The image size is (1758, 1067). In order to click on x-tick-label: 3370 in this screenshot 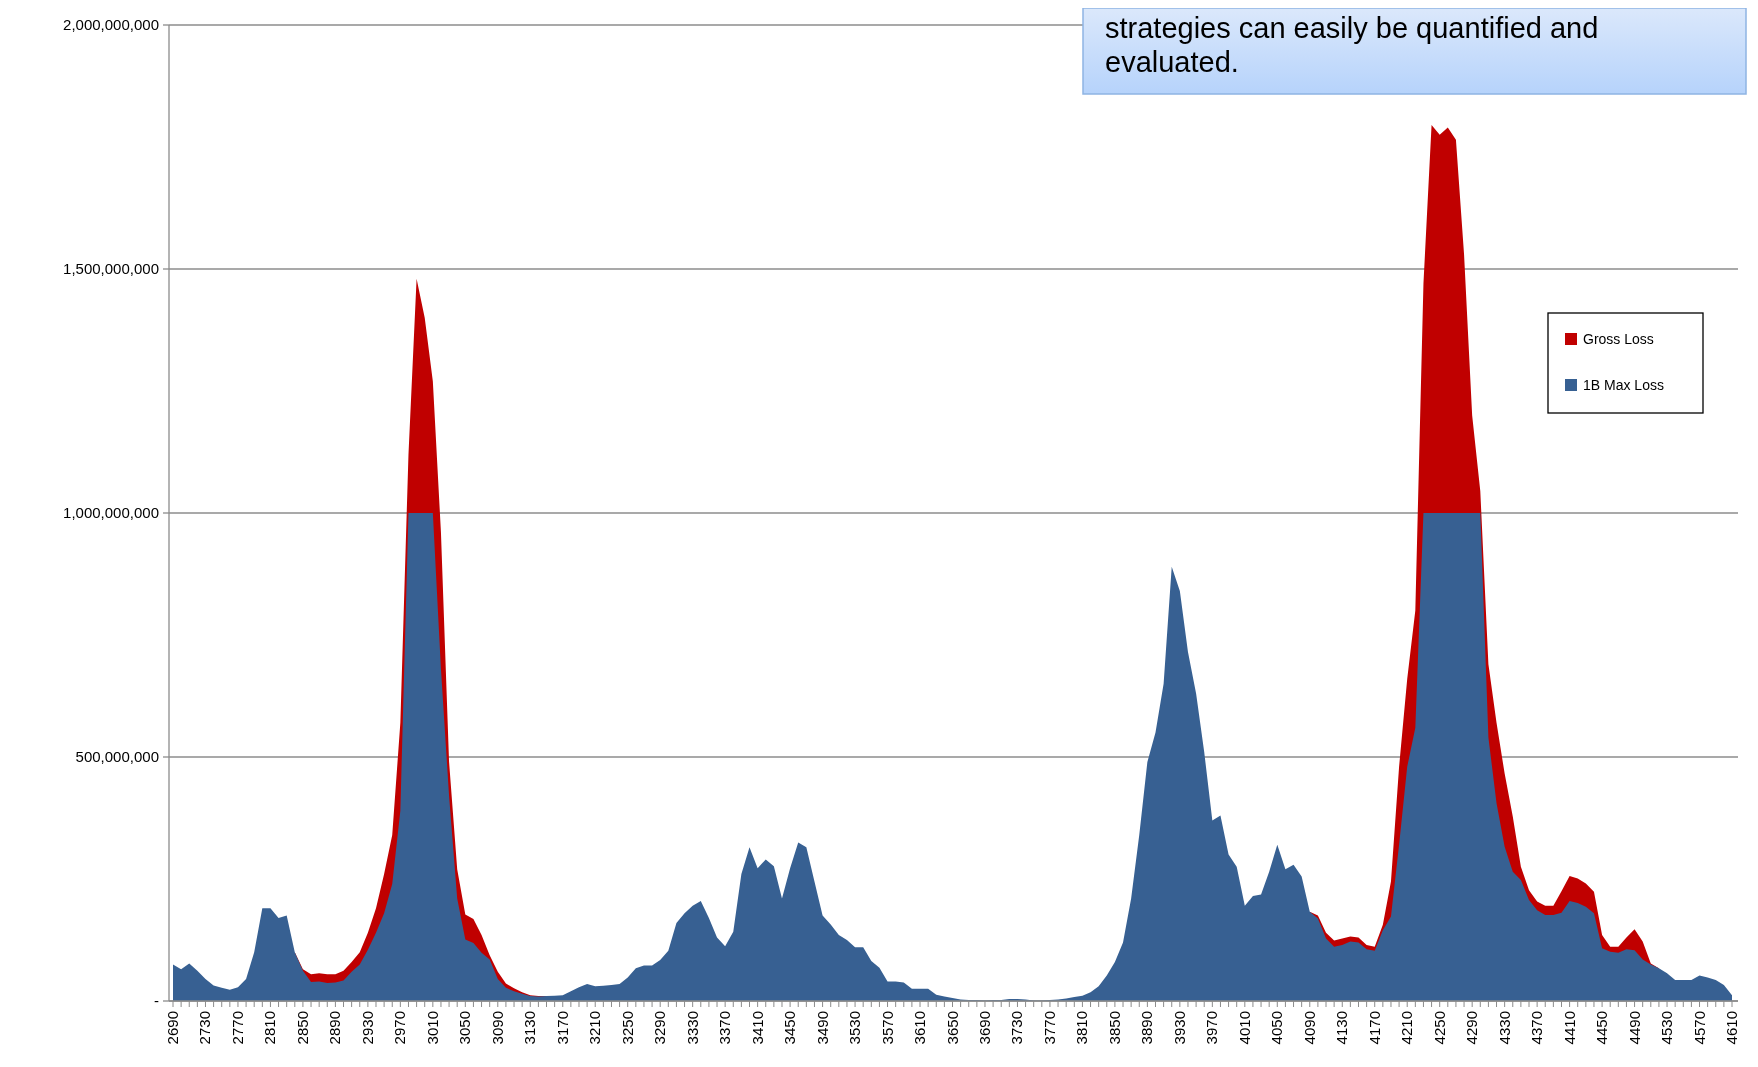, I will do `click(725, 1028)`.